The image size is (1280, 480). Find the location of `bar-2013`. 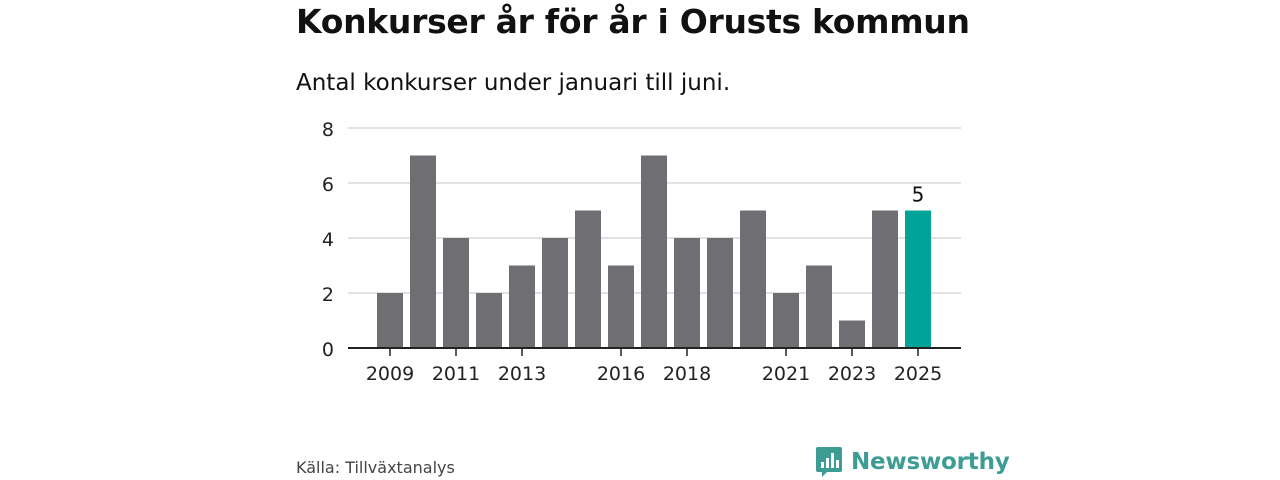

bar-2013 is located at coordinates (522, 306).